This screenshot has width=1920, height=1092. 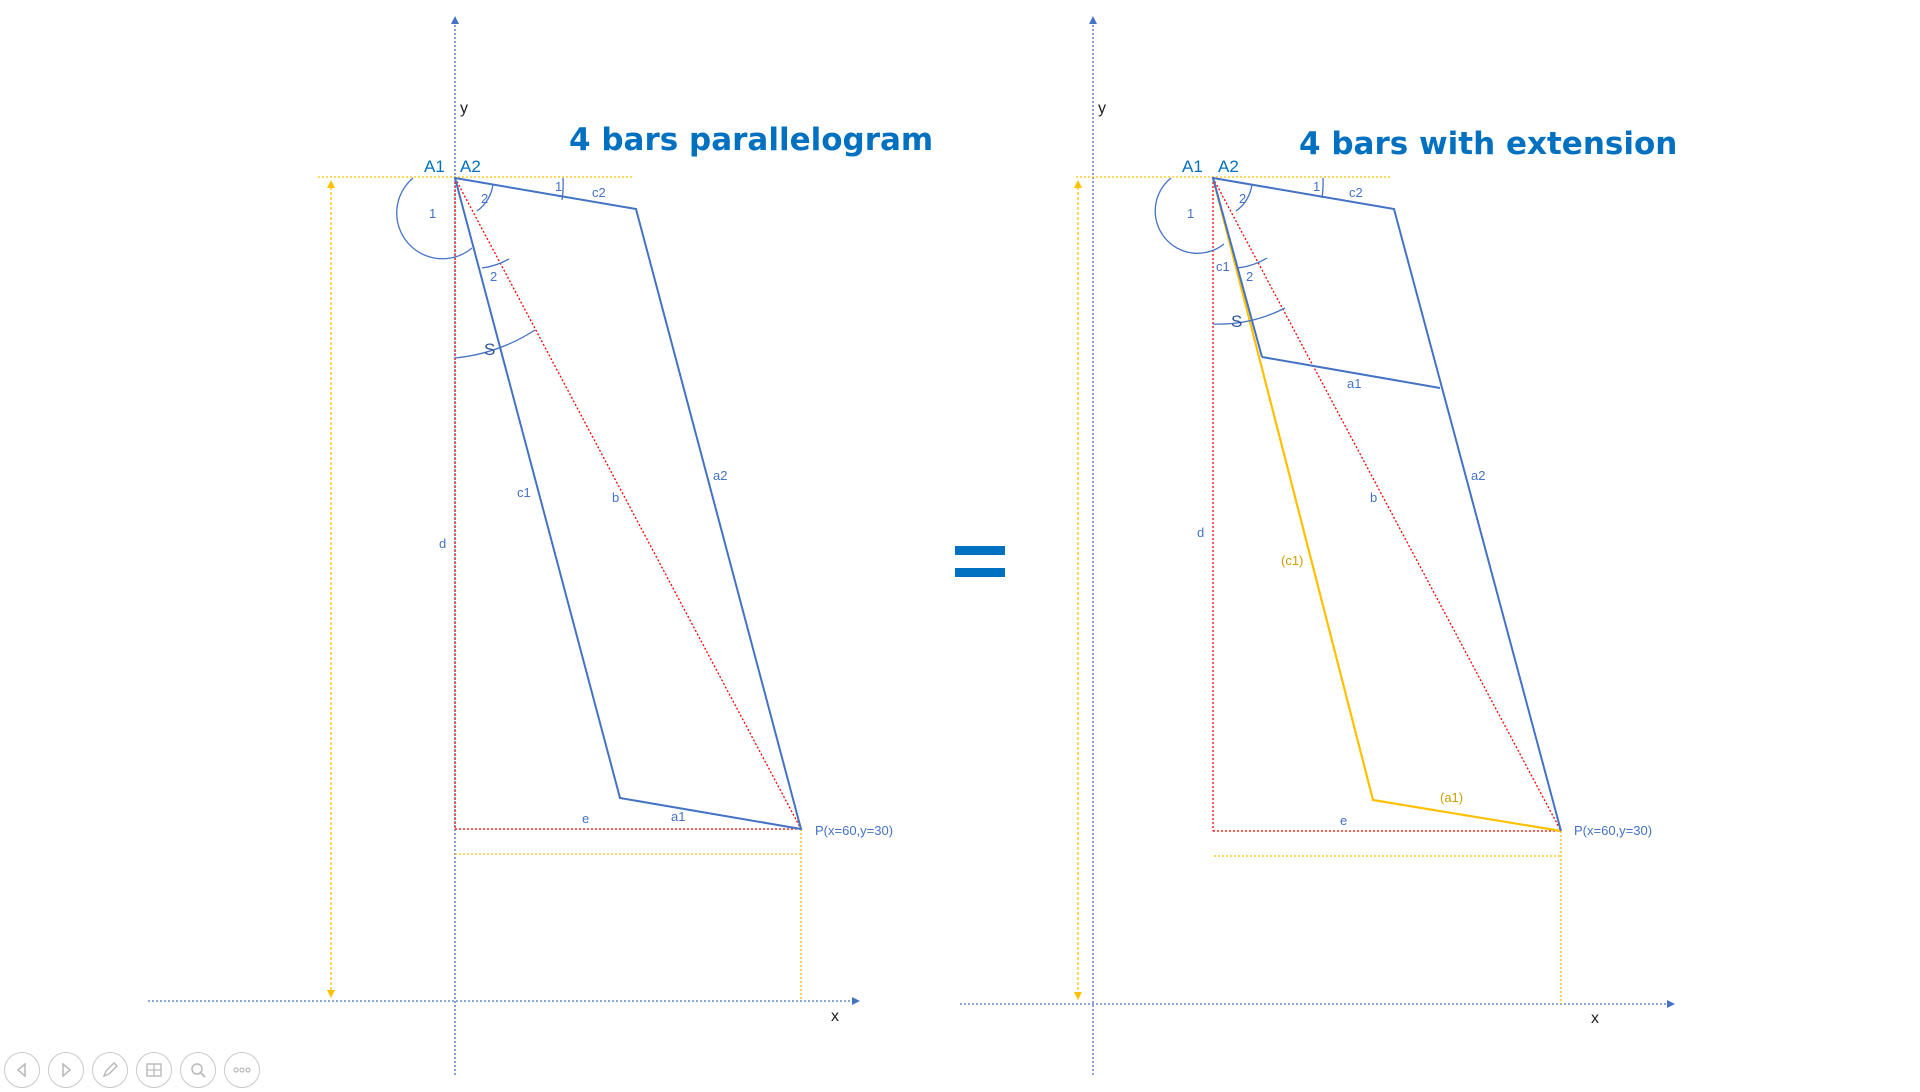 What do you see at coordinates (132, 1072) in the screenshot?
I see `slideshow-toolbar` at bounding box center [132, 1072].